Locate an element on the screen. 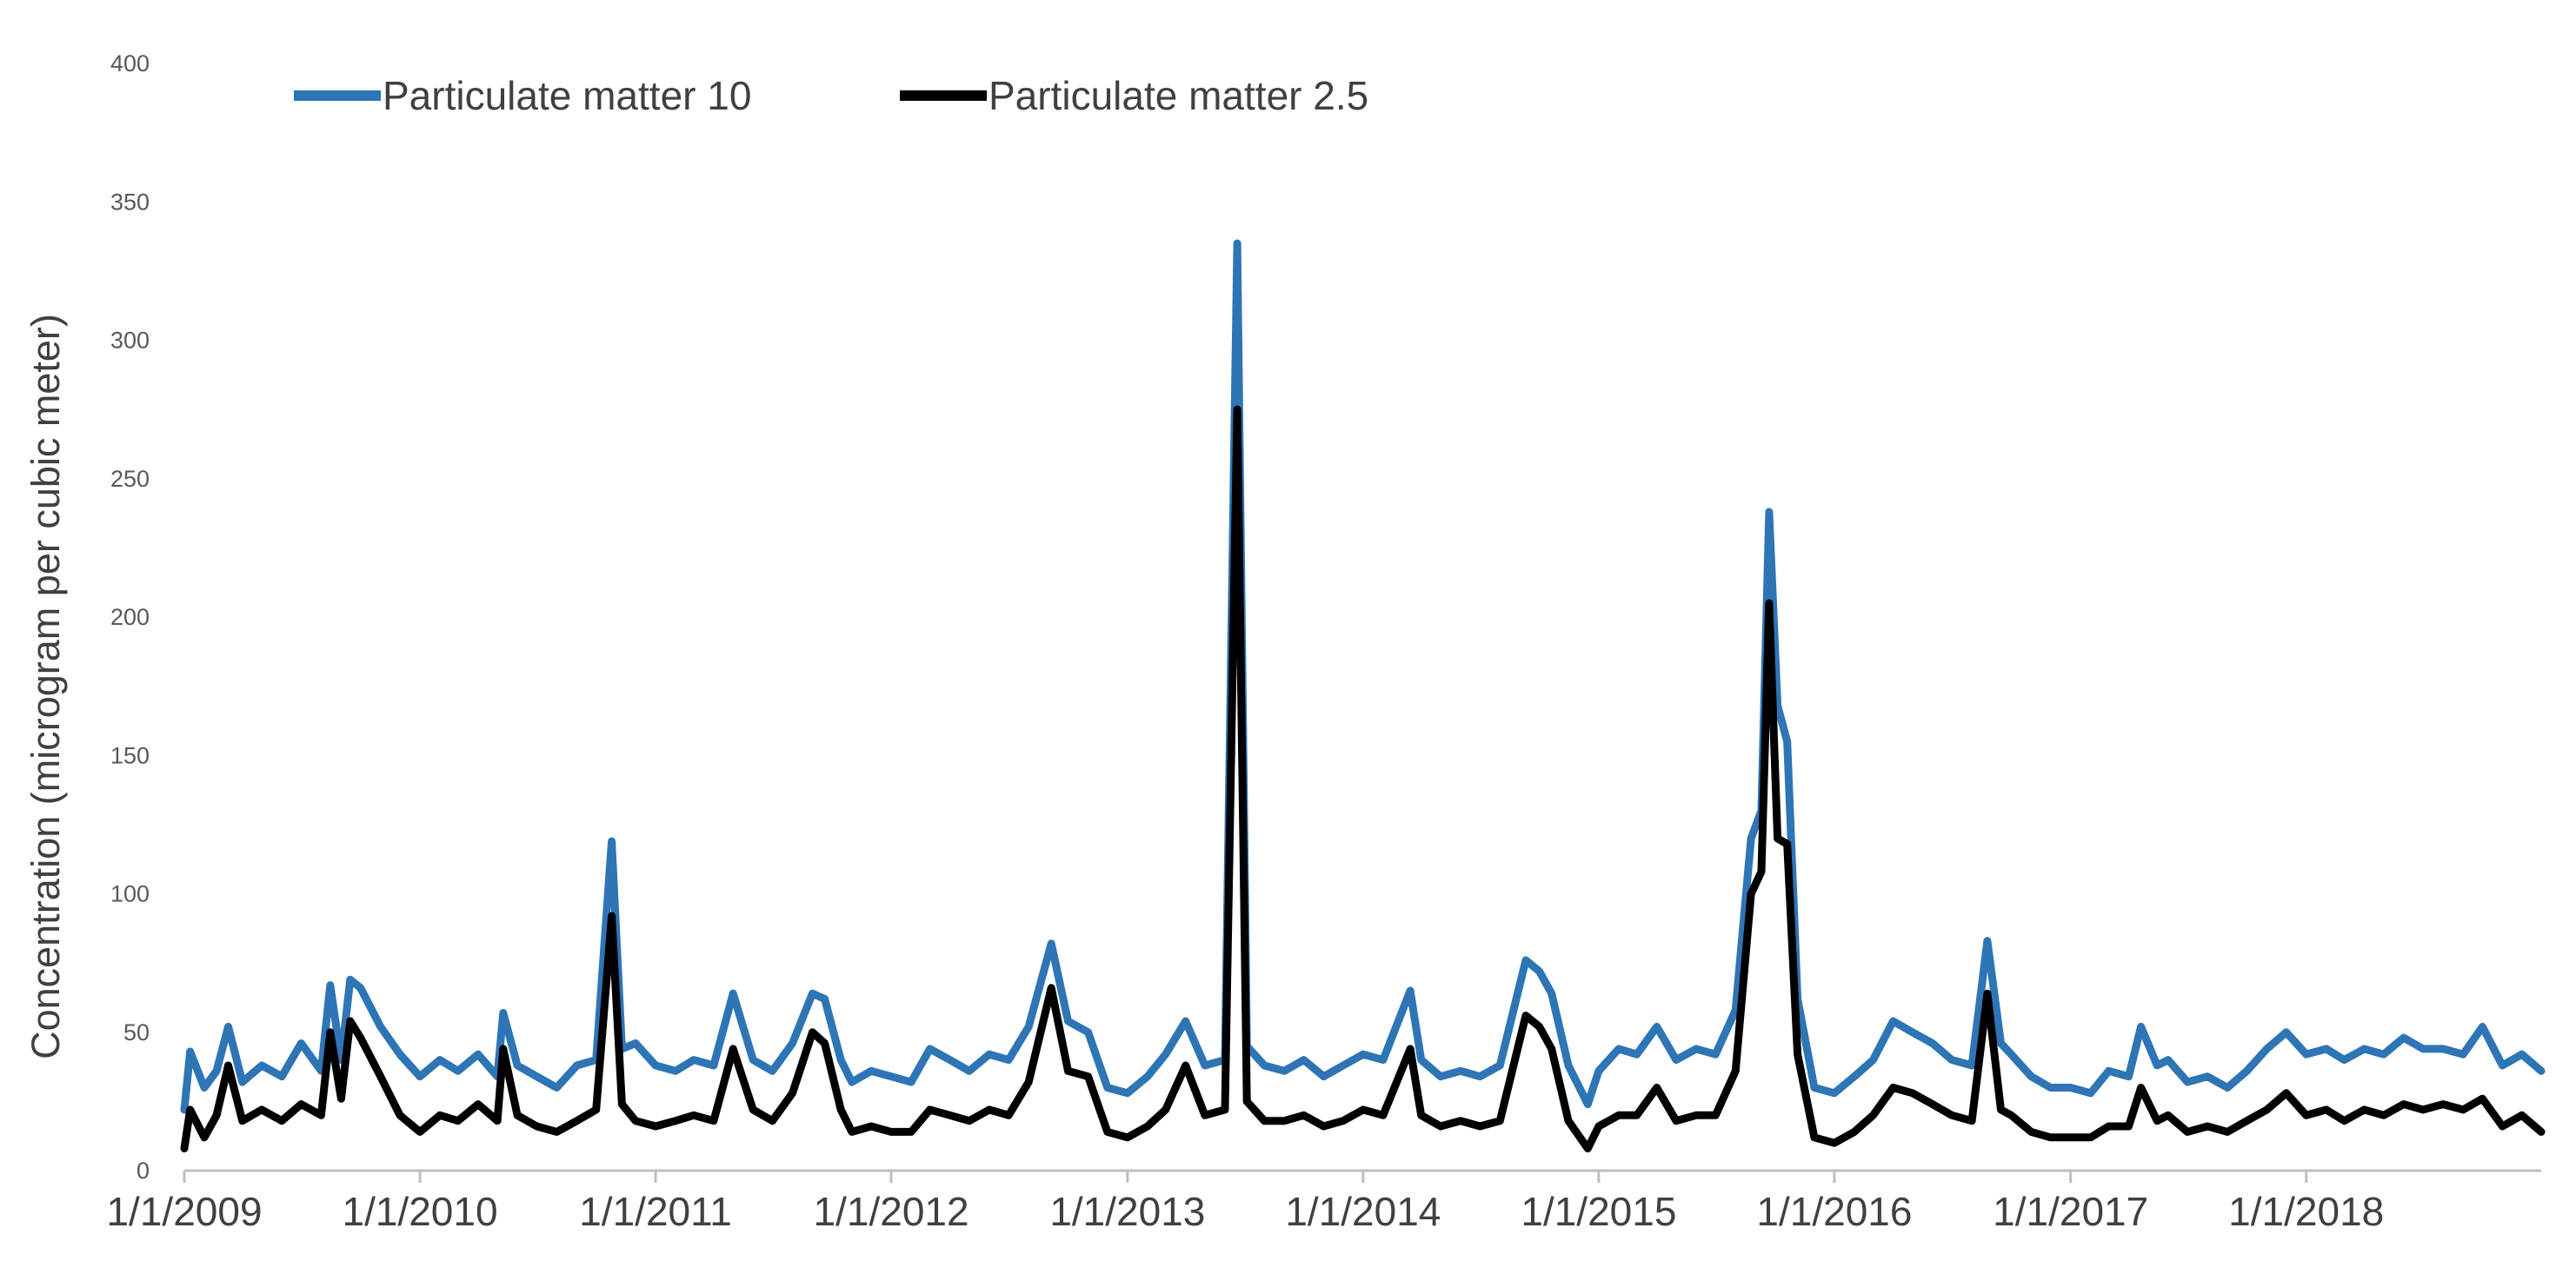 The width and height of the screenshot is (2576, 1281). x-tick-label: 1/1/2009 is located at coordinates (184, 1211).